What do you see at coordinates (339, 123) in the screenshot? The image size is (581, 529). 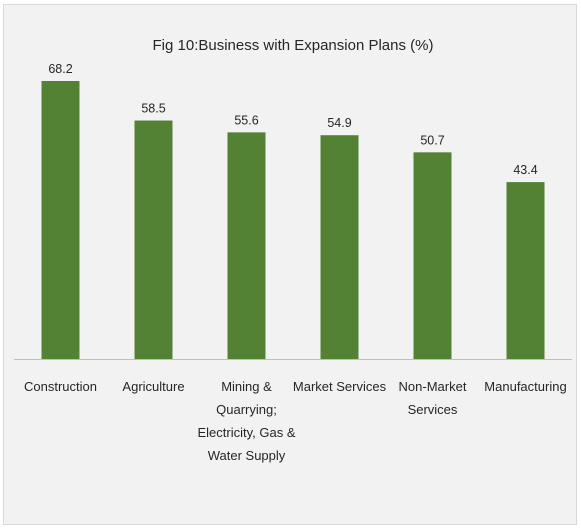 I see `data-label-3: 54.9` at bounding box center [339, 123].